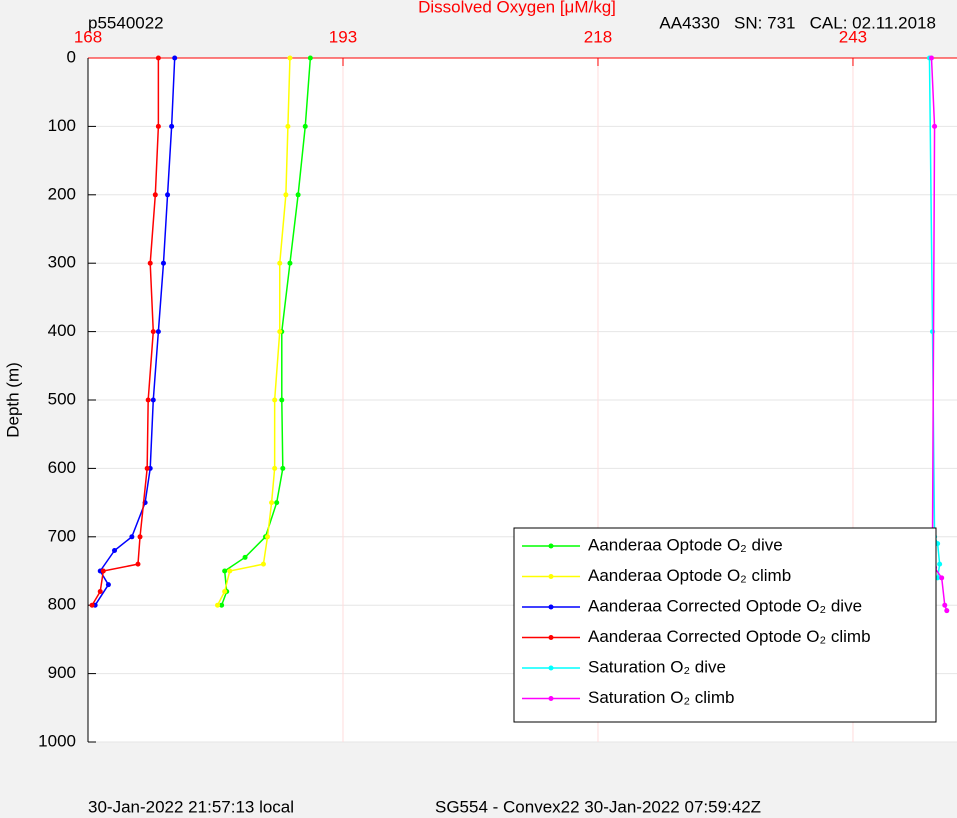  I want to click on legend-label: Saturation O₂ climb, so click(661, 697).